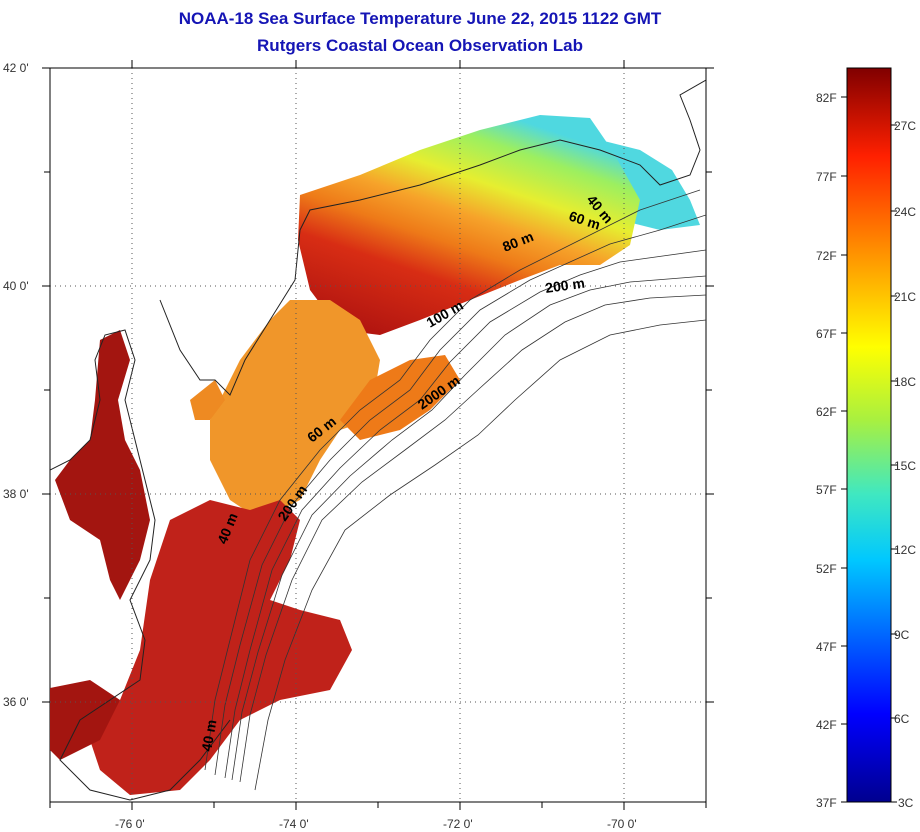 The image size is (920, 832). What do you see at coordinates (85, 720) in the screenshot?
I see `pamlico-sound` at bounding box center [85, 720].